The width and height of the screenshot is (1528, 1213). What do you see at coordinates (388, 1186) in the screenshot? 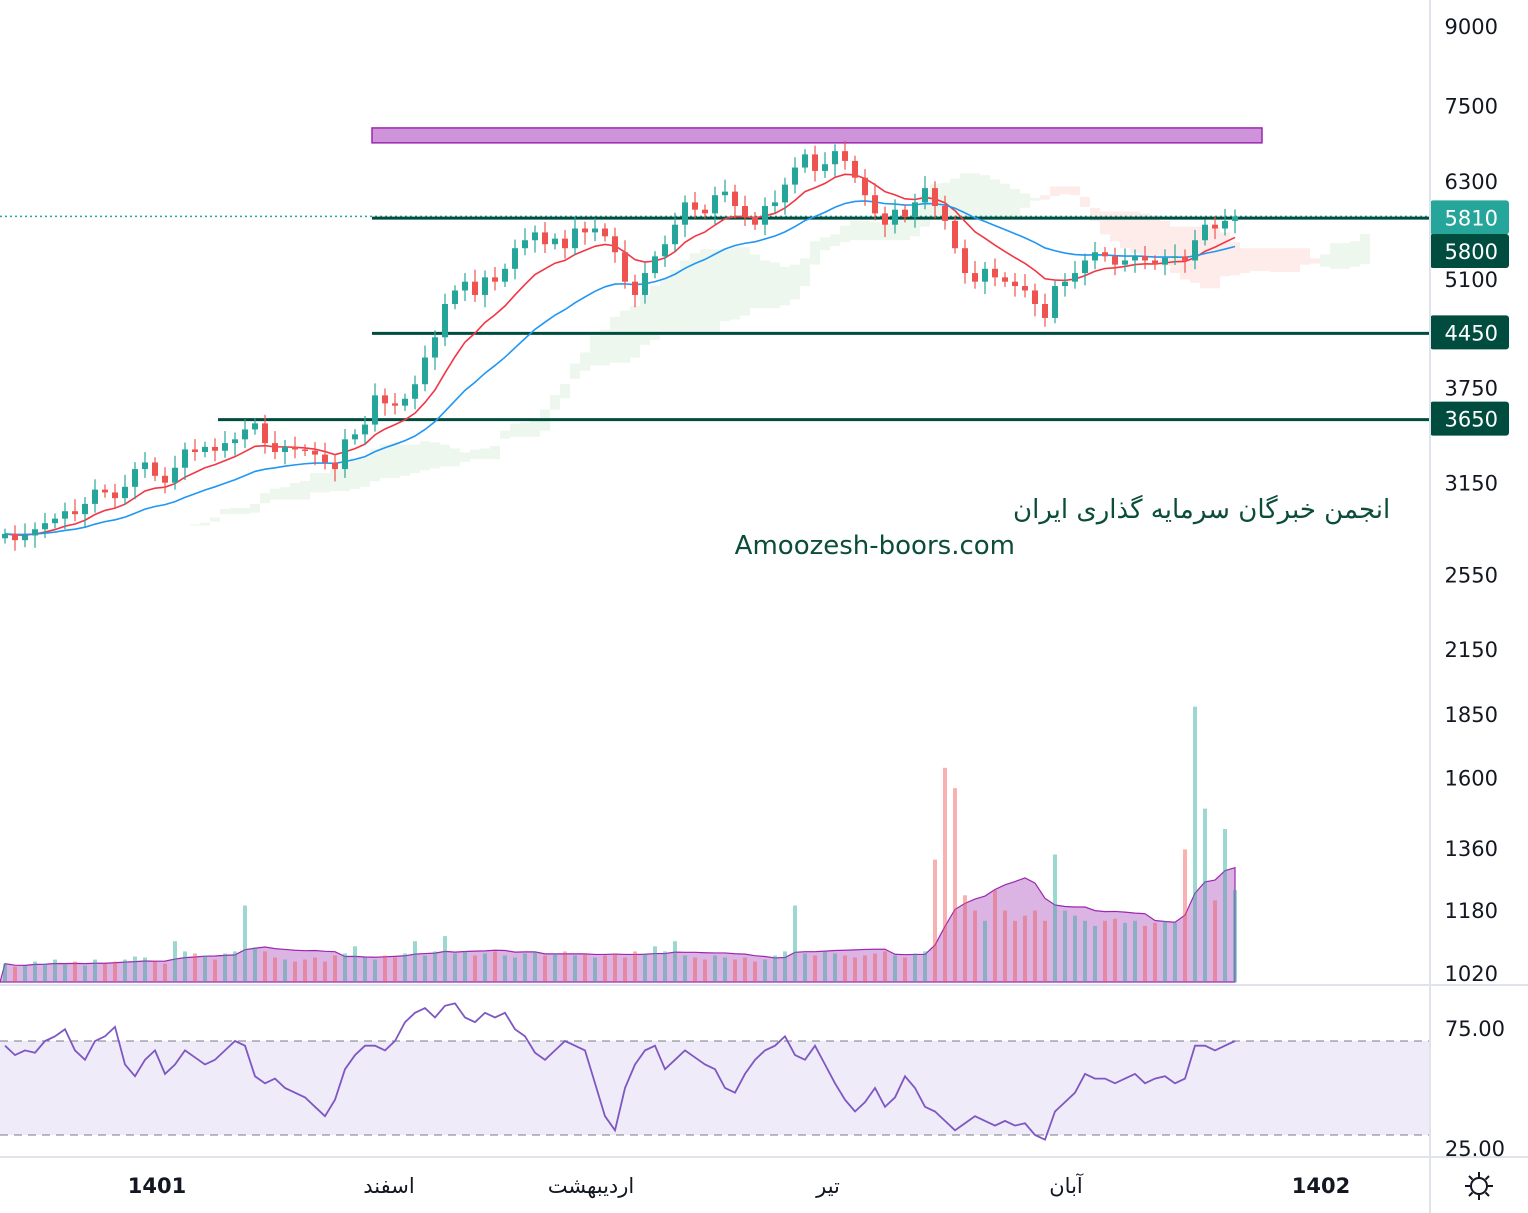
I see `time-label: اسفند` at bounding box center [388, 1186].